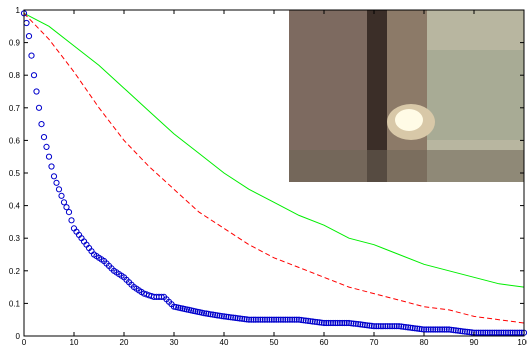  Describe the element at coordinates (424, 342) in the screenshot. I see `x-tick-label: 80` at that location.